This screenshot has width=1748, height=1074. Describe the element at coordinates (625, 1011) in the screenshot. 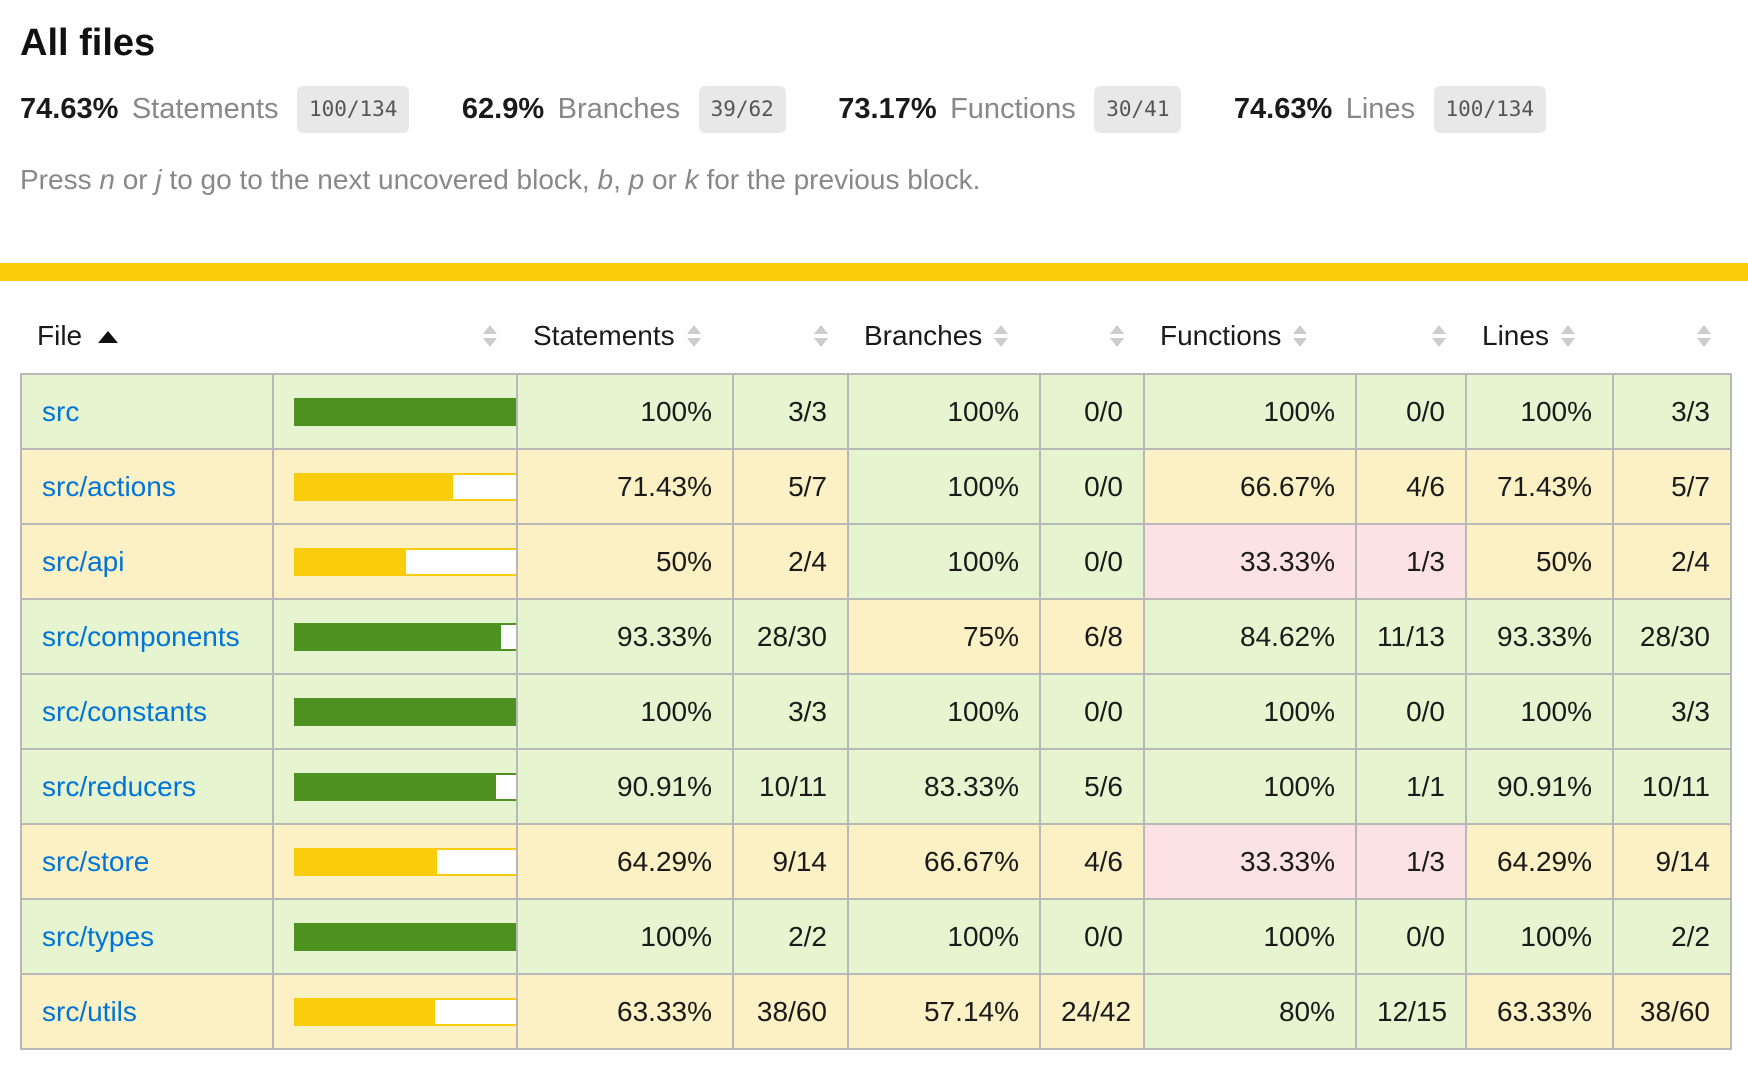

I see `statements-pct-cell: 63.33%` at that location.